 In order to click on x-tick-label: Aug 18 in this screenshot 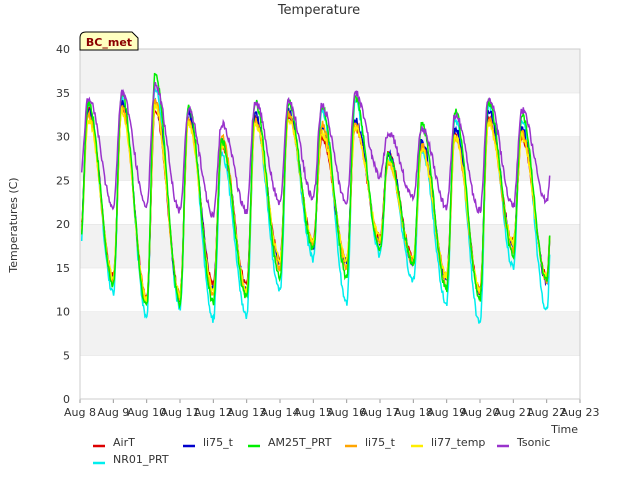, I will do `click(413, 412)`.